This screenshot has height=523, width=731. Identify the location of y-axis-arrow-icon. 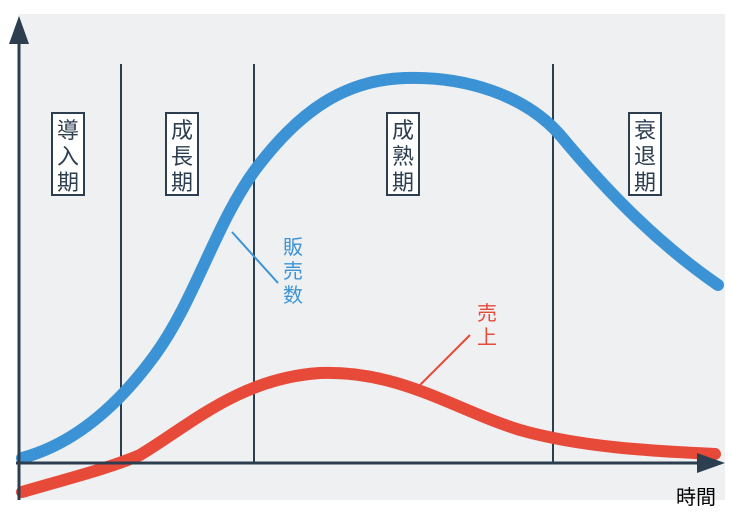
(19, 30).